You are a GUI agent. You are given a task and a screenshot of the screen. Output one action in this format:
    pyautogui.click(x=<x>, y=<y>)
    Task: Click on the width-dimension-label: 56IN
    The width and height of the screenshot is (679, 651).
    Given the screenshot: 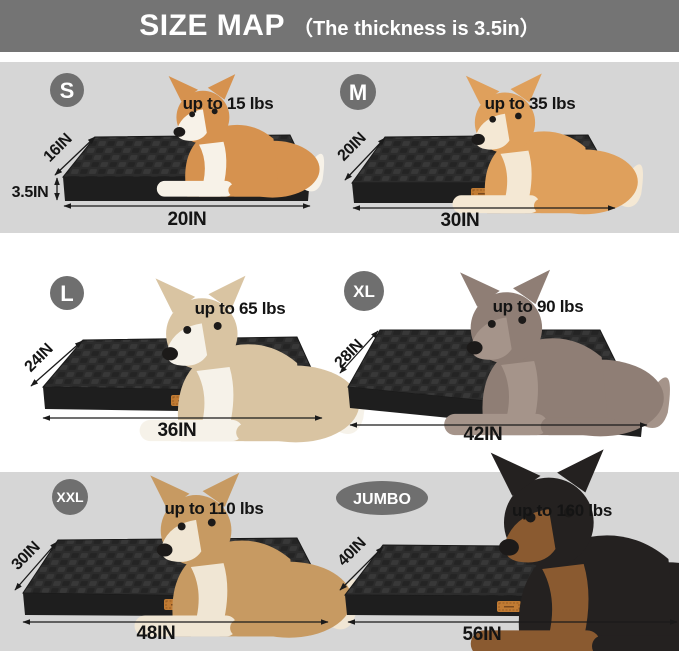 What is the action you would take?
    pyautogui.click(x=482, y=634)
    